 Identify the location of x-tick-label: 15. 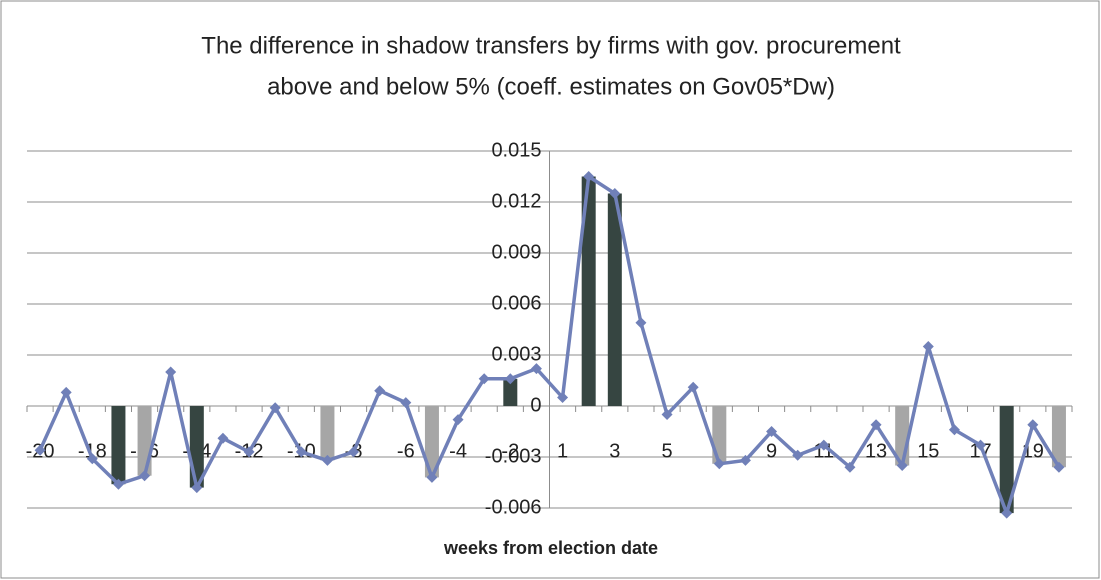
(928, 451).